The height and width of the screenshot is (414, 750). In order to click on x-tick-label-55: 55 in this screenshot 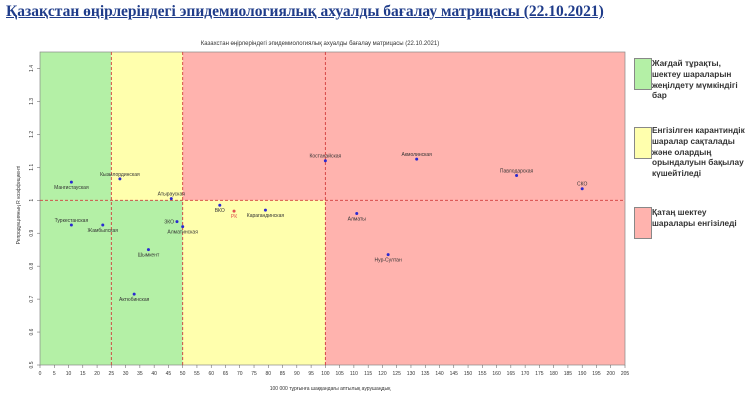, I will do `click(197, 374)`.